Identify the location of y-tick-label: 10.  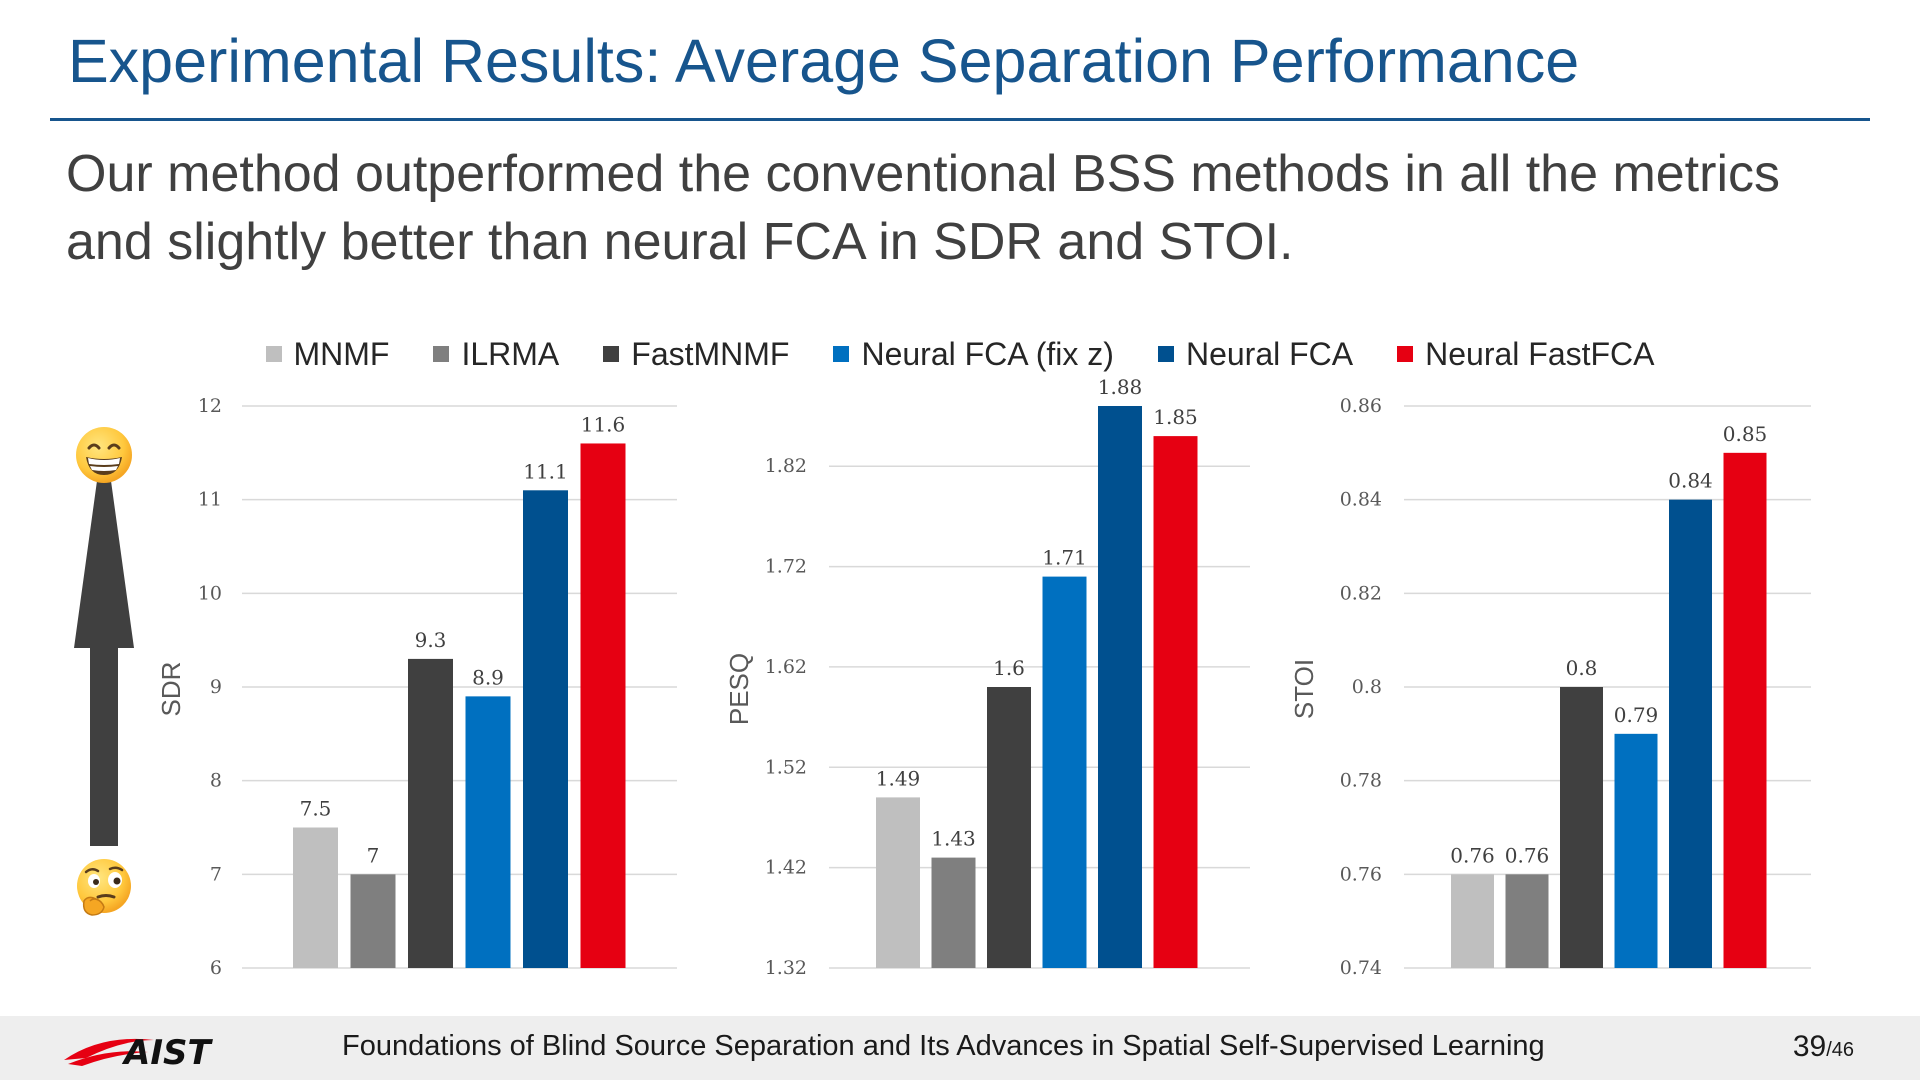
(210, 593).